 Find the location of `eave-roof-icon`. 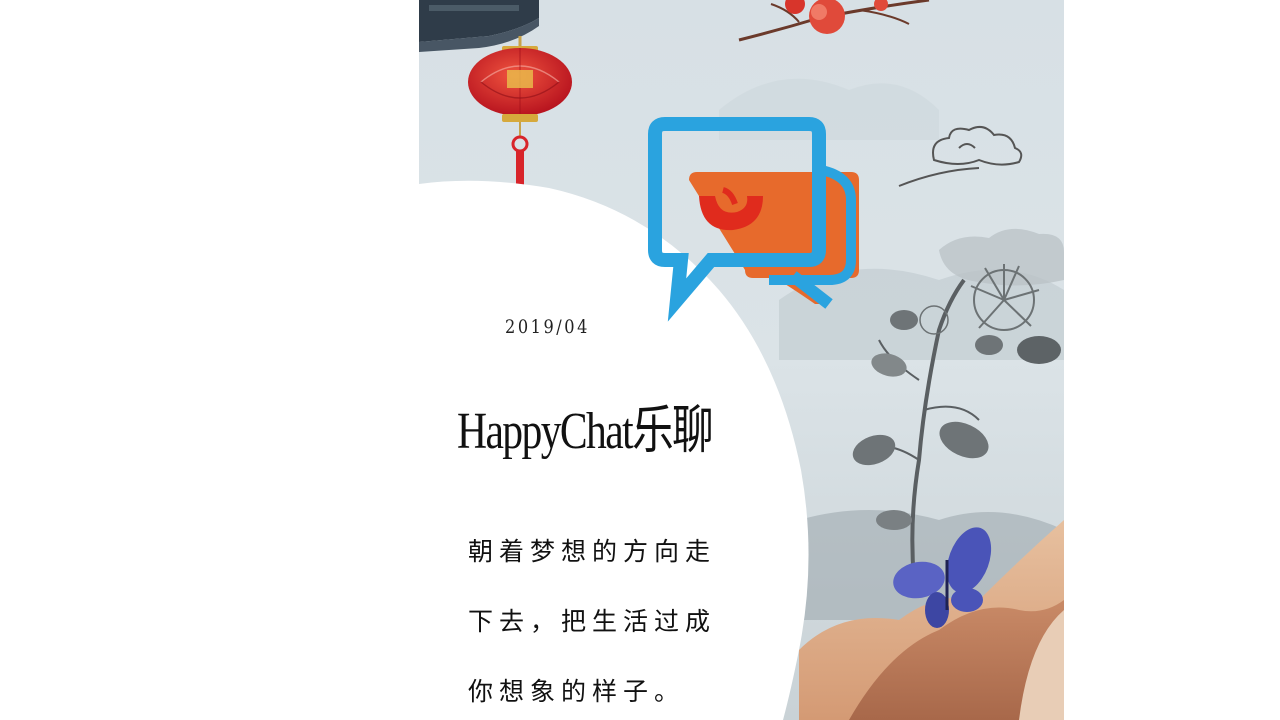

eave-roof-icon is located at coordinates (479, 26).